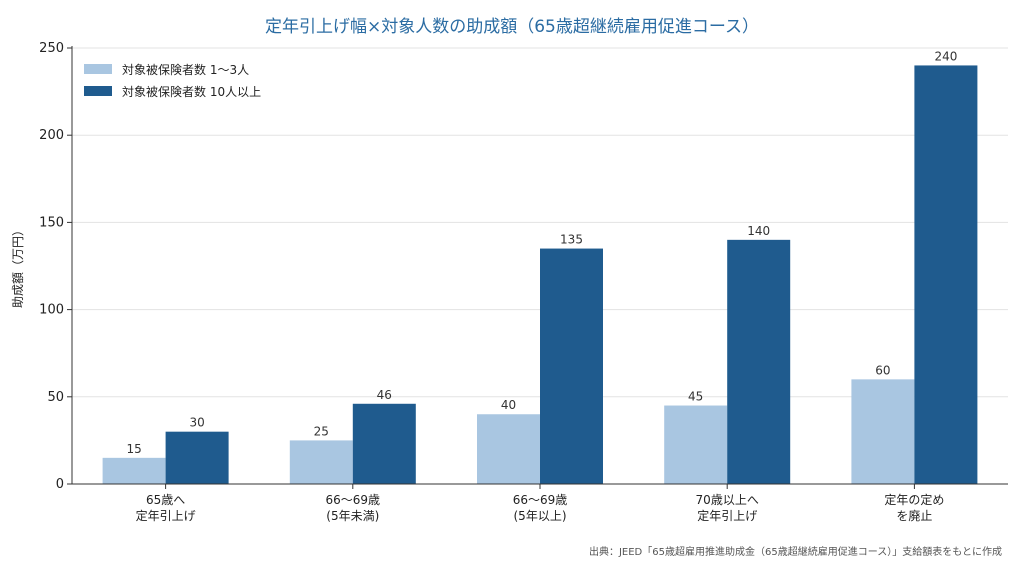 The width and height of the screenshot is (1024, 573). I want to click on y-tick-label: 50, so click(55, 397).